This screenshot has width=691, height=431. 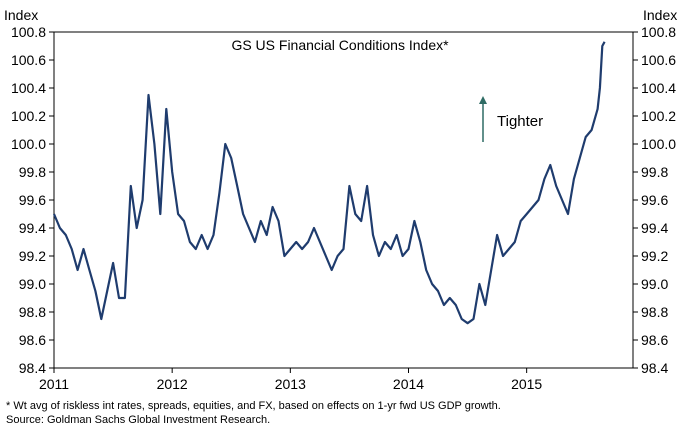 What do you see at coordinates (21, 15) in the screenshot?
I see `left-axis-unit: Index` at bounding box center [21, 15].